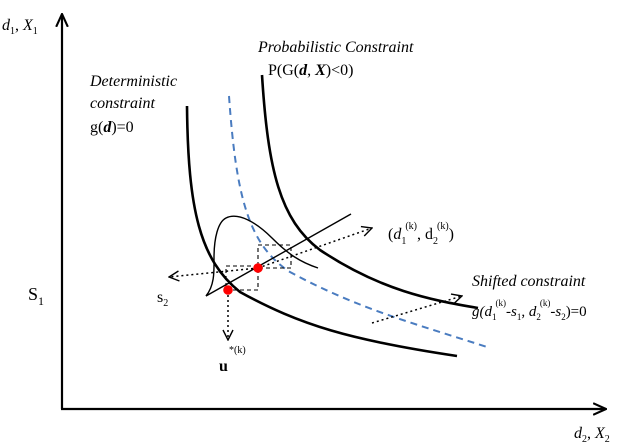  Describe the element at coordinates (223, 366) in the screenshot. I see `mpp-label: u` at that location.